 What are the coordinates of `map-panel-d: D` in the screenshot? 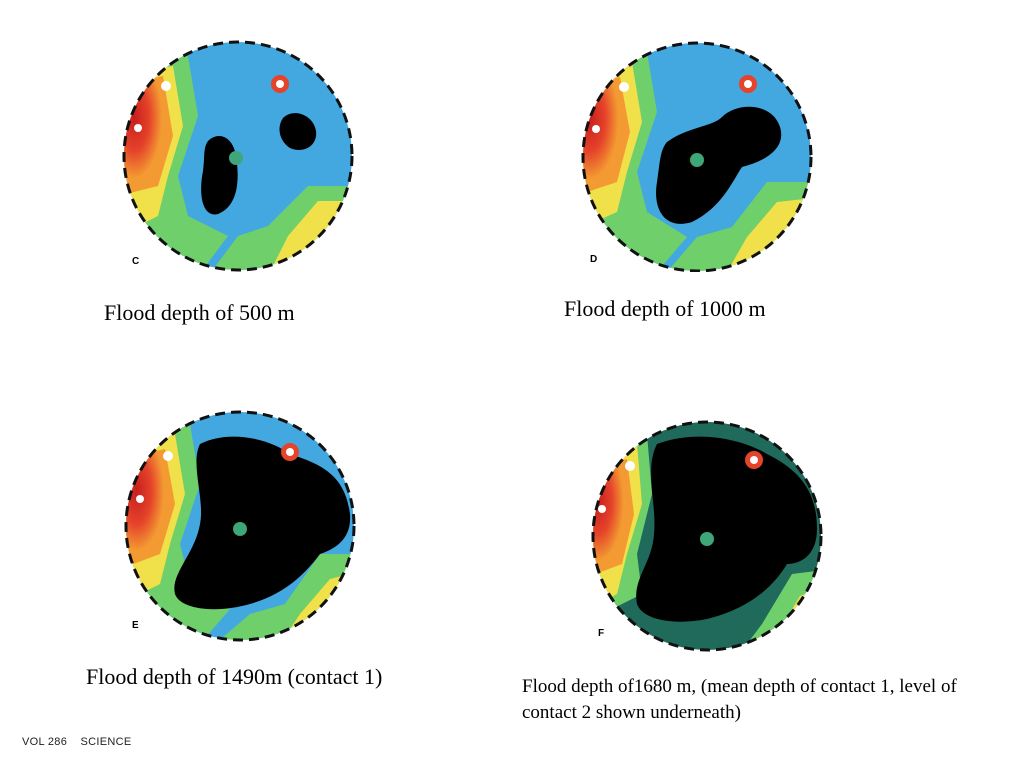 It's located at (697, 152).